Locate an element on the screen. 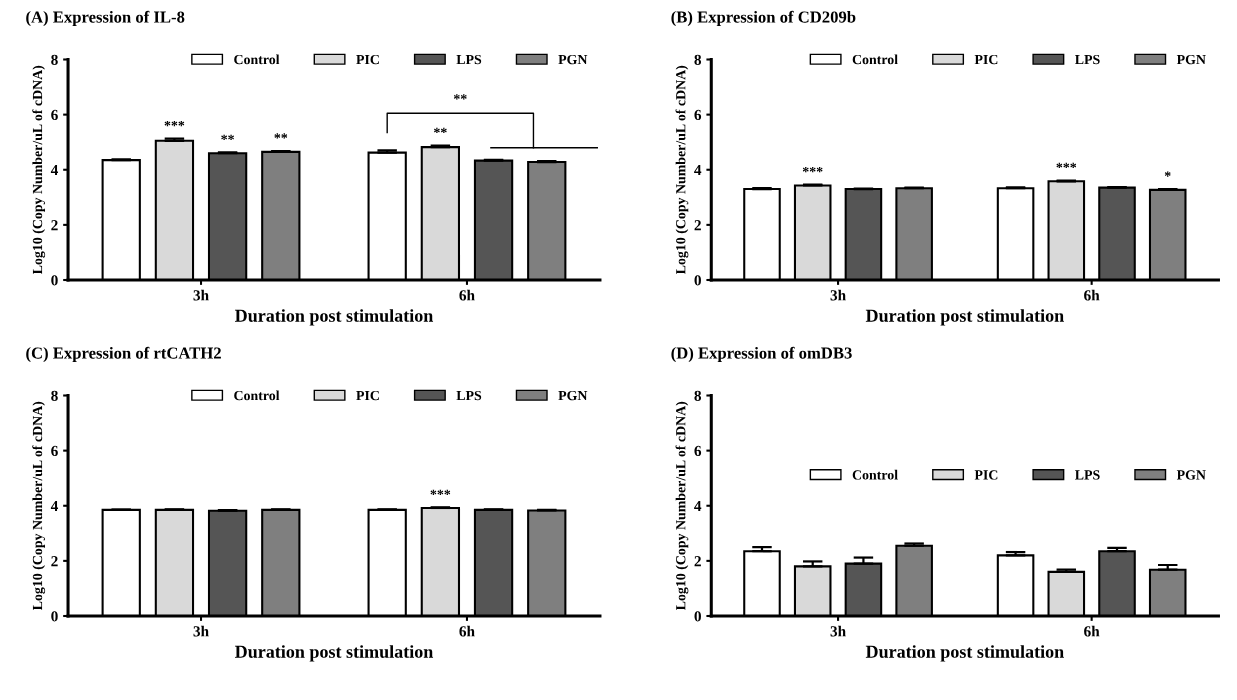 The image size is (1237, 700). chart-title: (C) Expression of rtCATH2 is located at coordinates (123, 354).